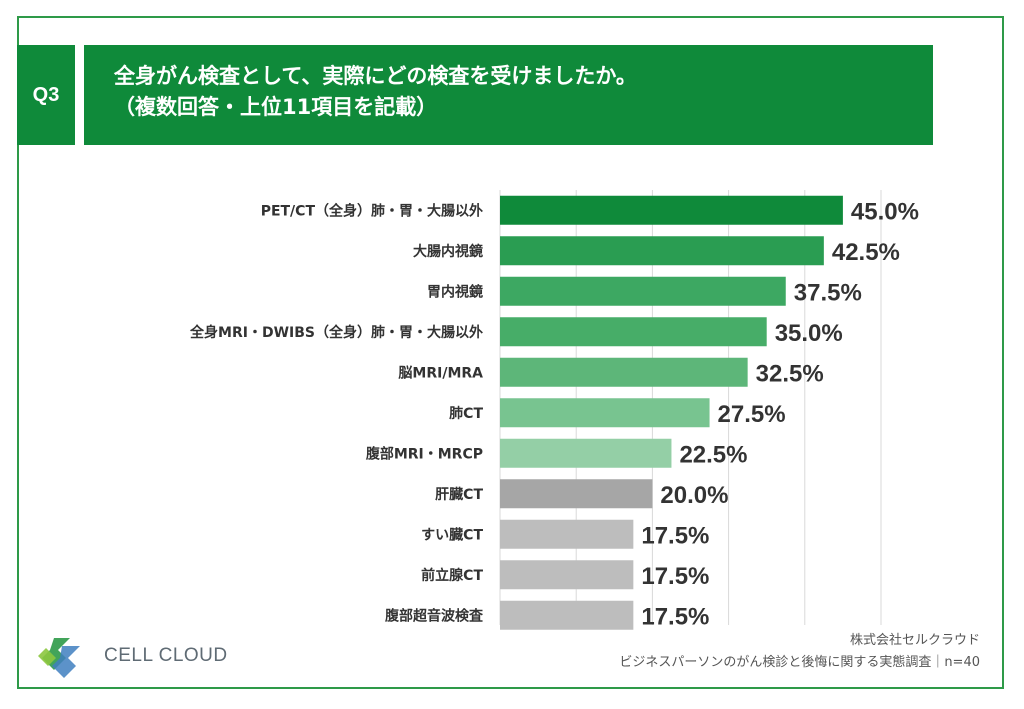  Describe the element at coordinates (166, 655) in the screenshot. I see `logo-text: CELL CLOUD` at that location.